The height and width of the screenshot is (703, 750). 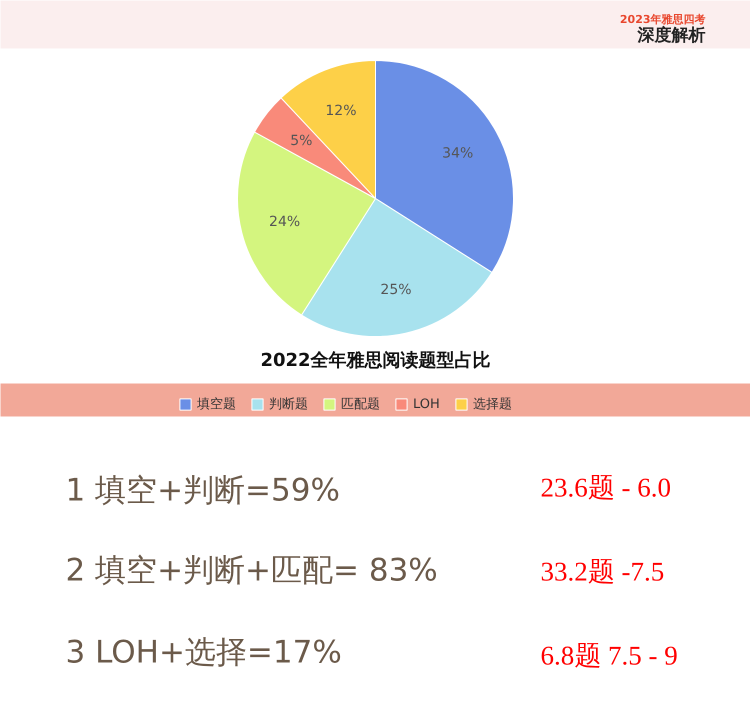 What do you see at coordinates (602, 571) in the screenshot?
I see `text: 33.2题 -7.5` at bounding box center [602, 571].